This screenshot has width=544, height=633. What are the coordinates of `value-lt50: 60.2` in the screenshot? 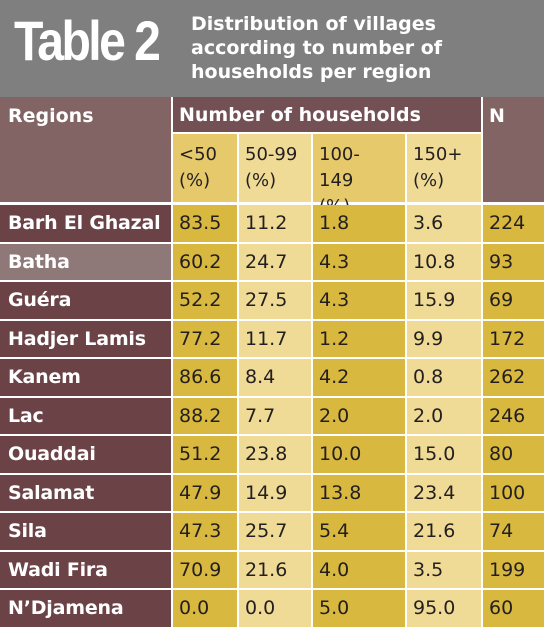 It's located at (206, 262).